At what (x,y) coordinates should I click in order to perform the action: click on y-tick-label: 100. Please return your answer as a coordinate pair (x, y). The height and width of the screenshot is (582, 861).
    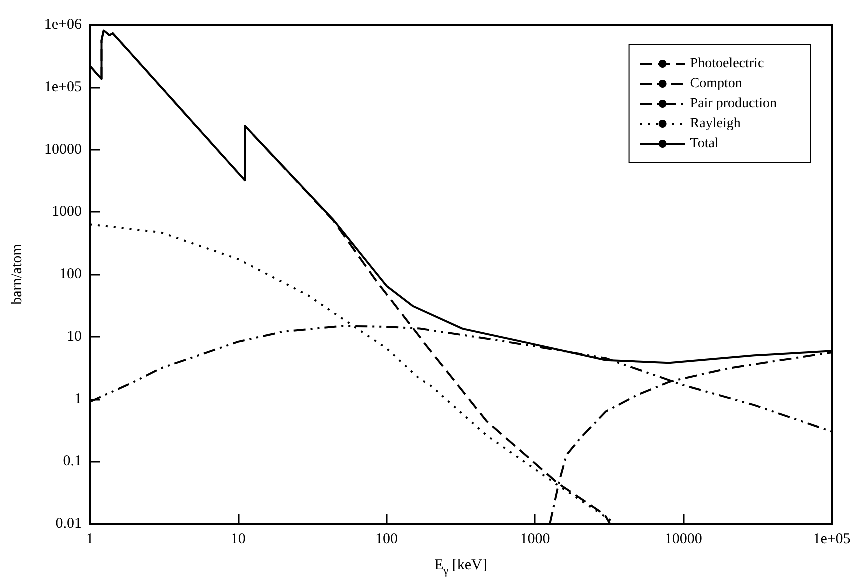
    Looking at the image, I should click on (71, 274).